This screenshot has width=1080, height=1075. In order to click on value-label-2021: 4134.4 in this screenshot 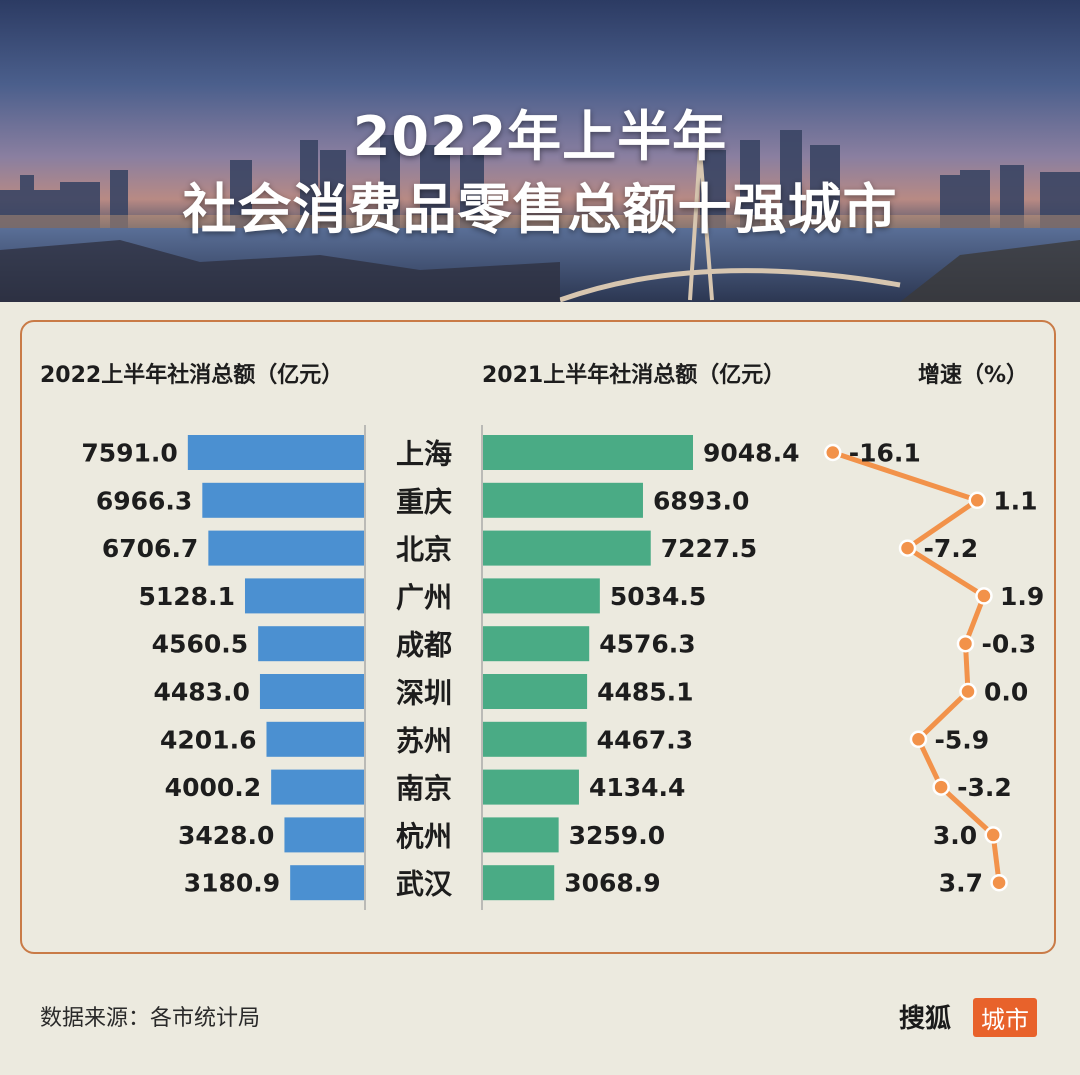, I will do `click(637, 787)`.